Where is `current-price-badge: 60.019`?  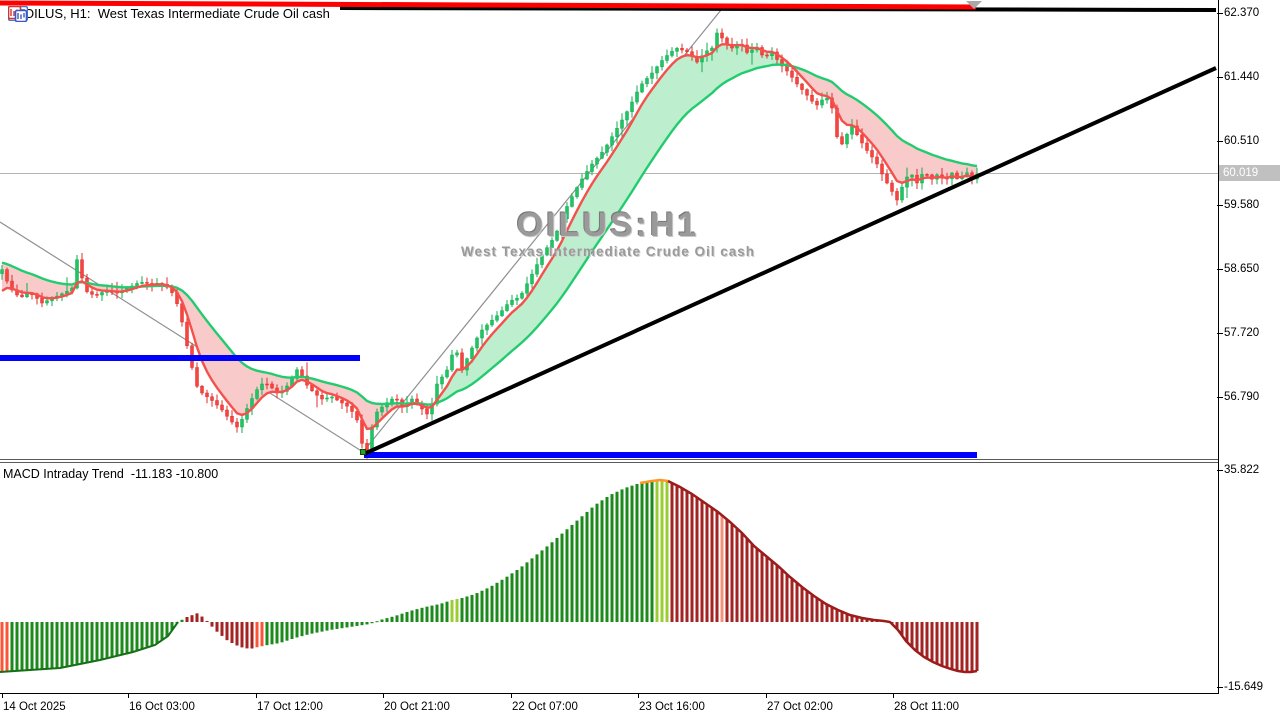 current-price-badge: 60.019 is located at coordinates (1249, 173).